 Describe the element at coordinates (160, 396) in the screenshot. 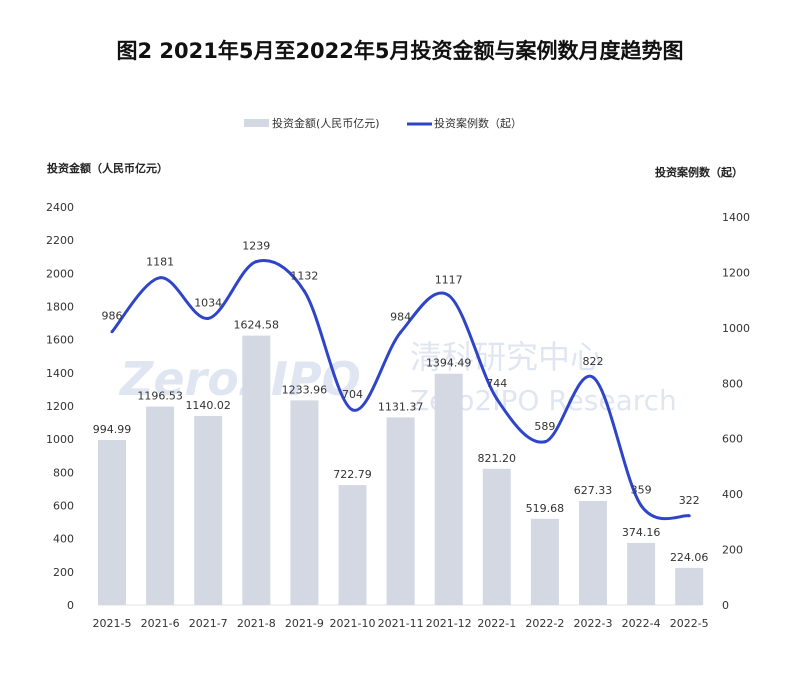

I see `bar-value-label: 1196.53` at that location.